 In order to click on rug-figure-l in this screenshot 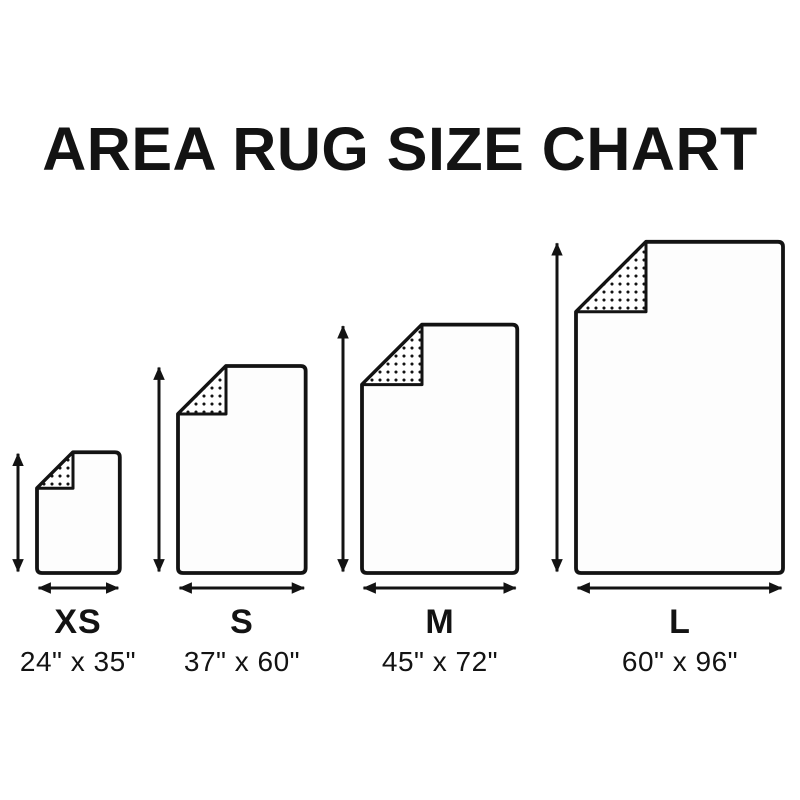, I will do `click(668, 416)`.